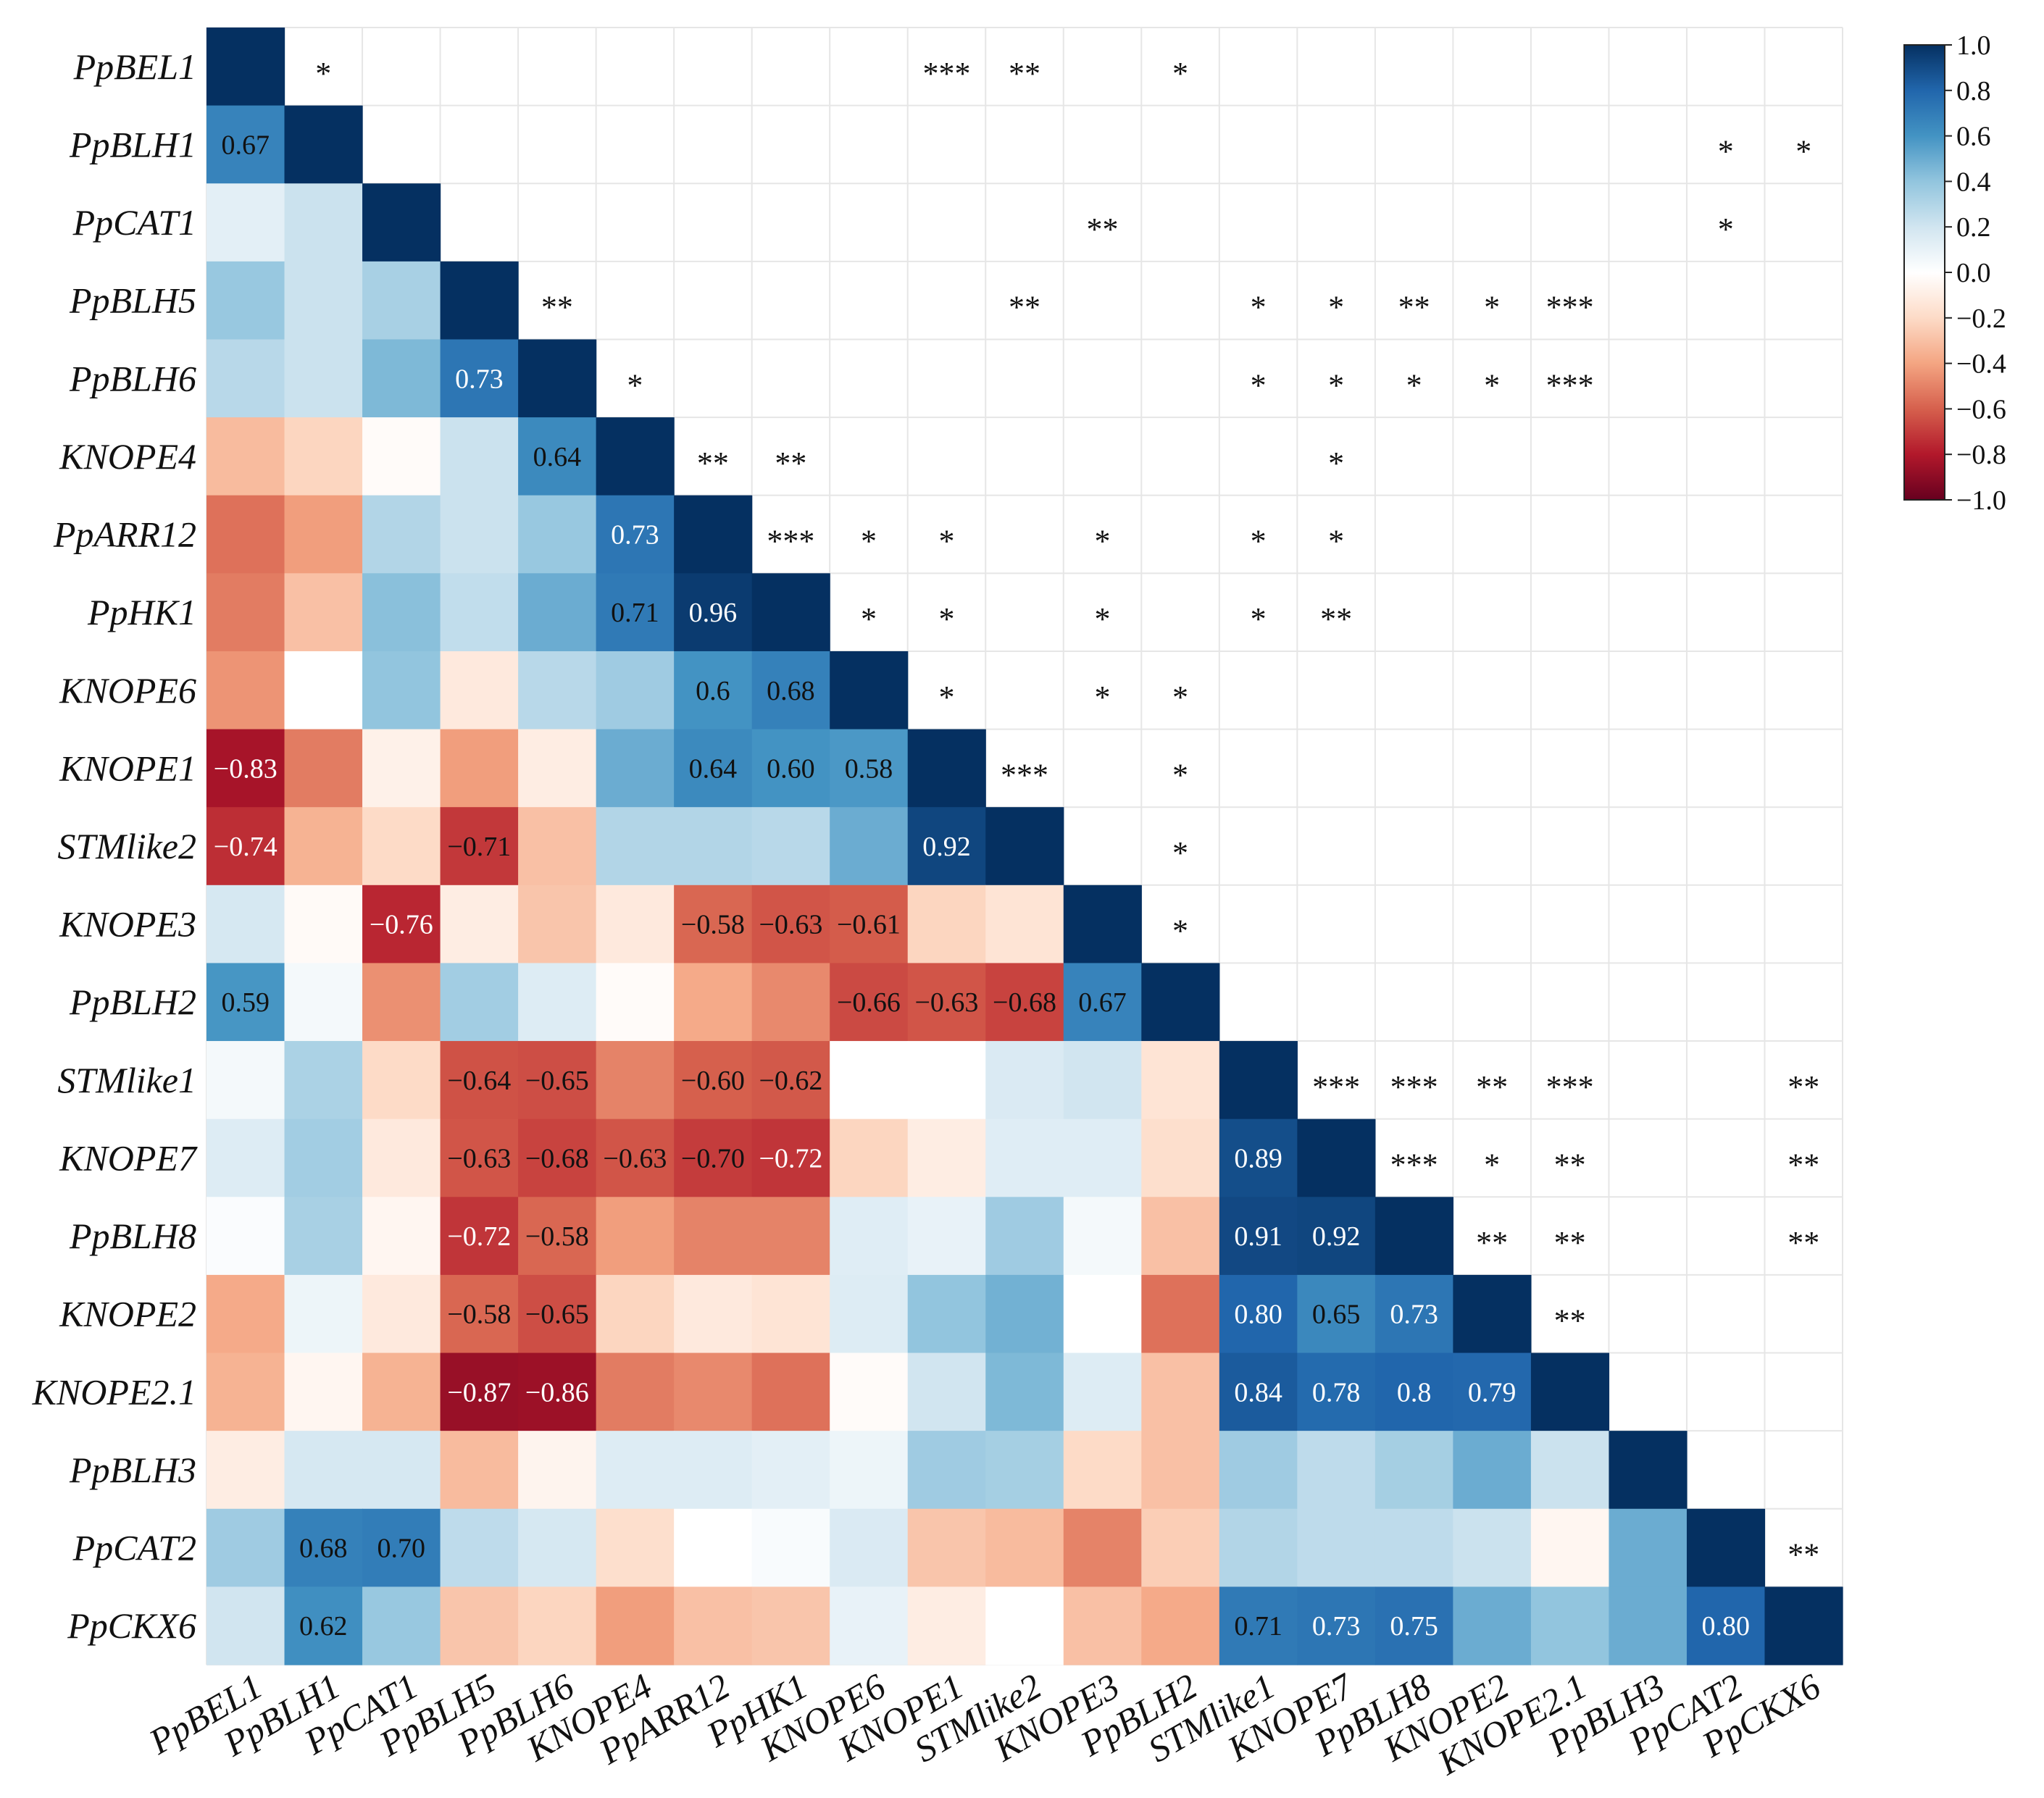  What do you see at coordinates (1725, 1627) in the screenshot?
I see `cell-value-label: 0.80` at bounding box center [1725, 1627].